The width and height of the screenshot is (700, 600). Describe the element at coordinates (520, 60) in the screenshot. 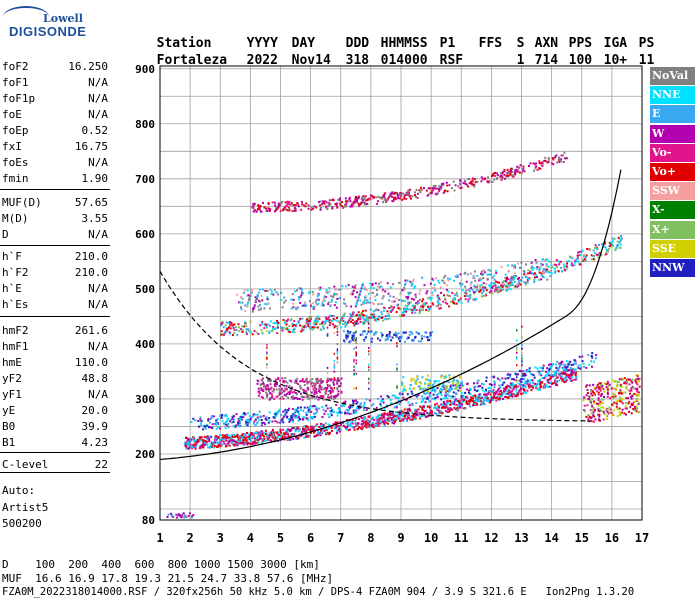

I see `header-value-s: 1` at that location.